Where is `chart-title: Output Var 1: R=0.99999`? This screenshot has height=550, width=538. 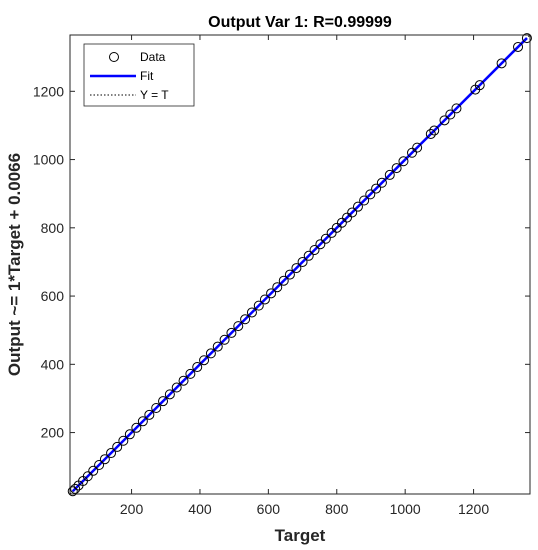
chart-title: Output Var 1: R=0.99999 is located at coordinates (300, 22).